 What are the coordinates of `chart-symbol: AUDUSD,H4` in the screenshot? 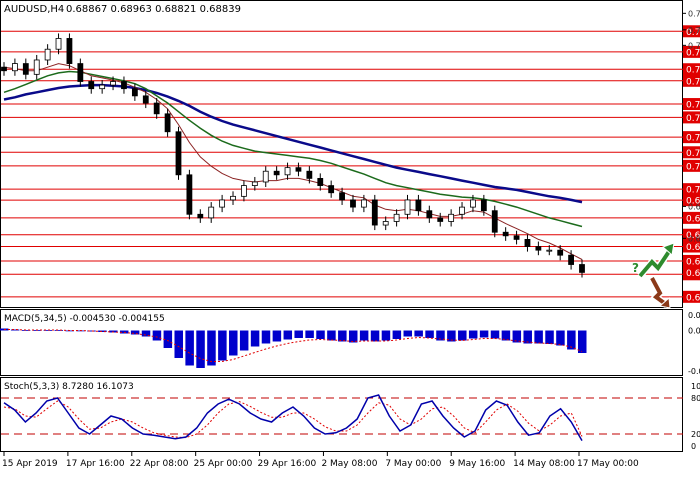 It's located at (34, 9).